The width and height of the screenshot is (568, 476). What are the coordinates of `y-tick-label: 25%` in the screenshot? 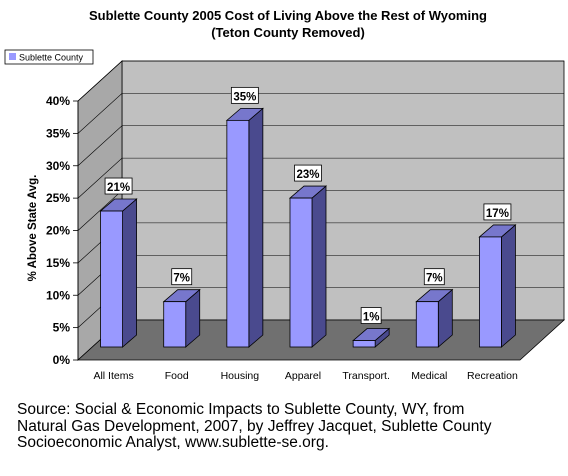 It's located at (58, 198).